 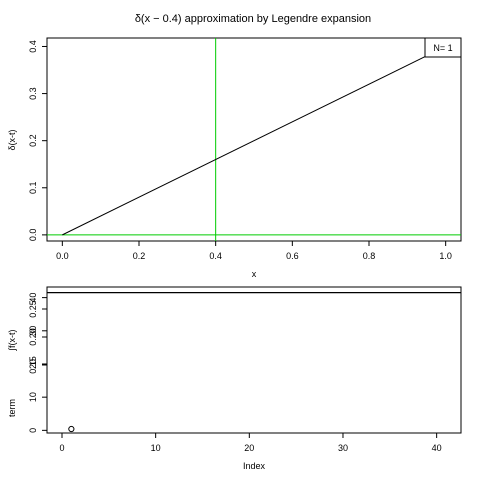 What do you see at coordinates (12, 408) in the screenshot?
I see `bottom-y-axis-title-lower: term` at bounding box center [12, 408].